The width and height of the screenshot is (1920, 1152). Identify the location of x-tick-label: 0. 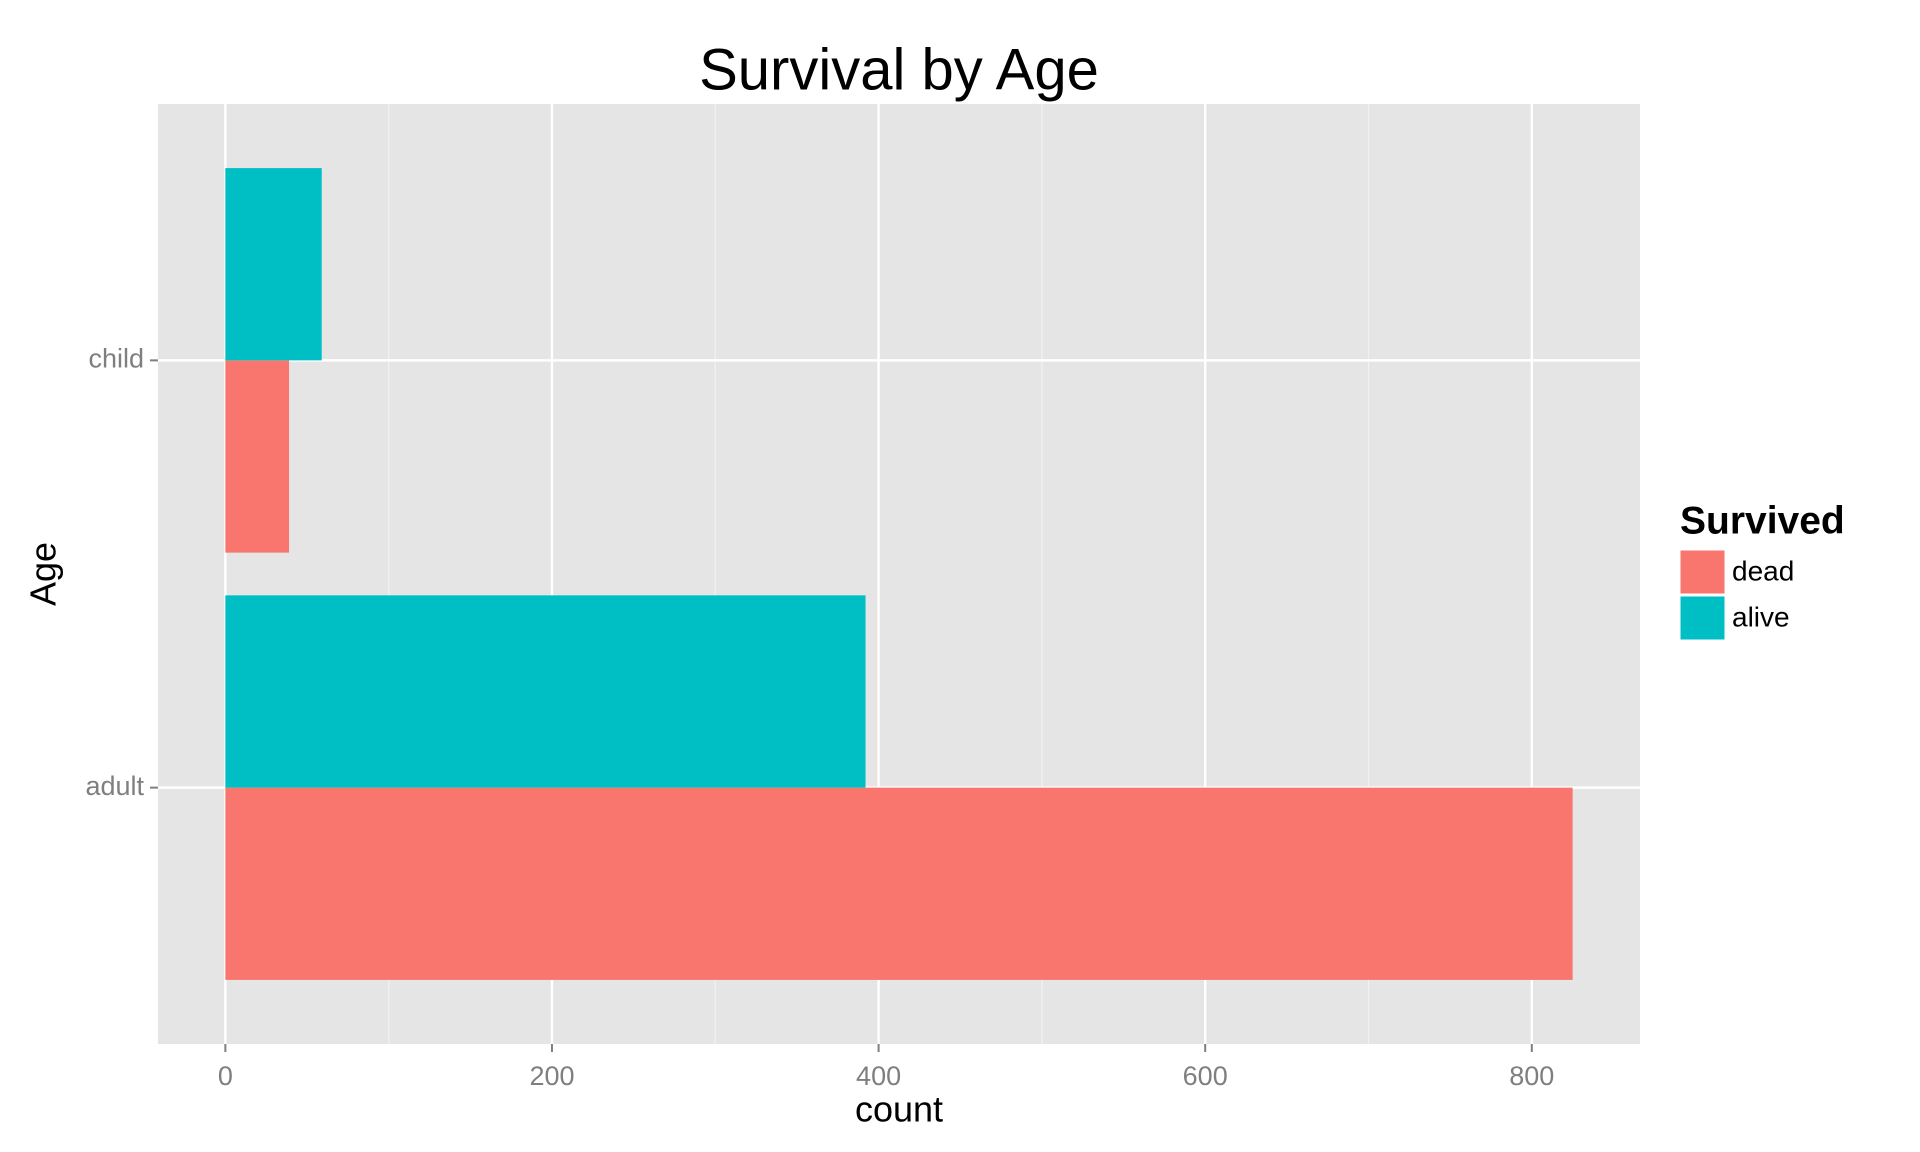
(225, 1076).